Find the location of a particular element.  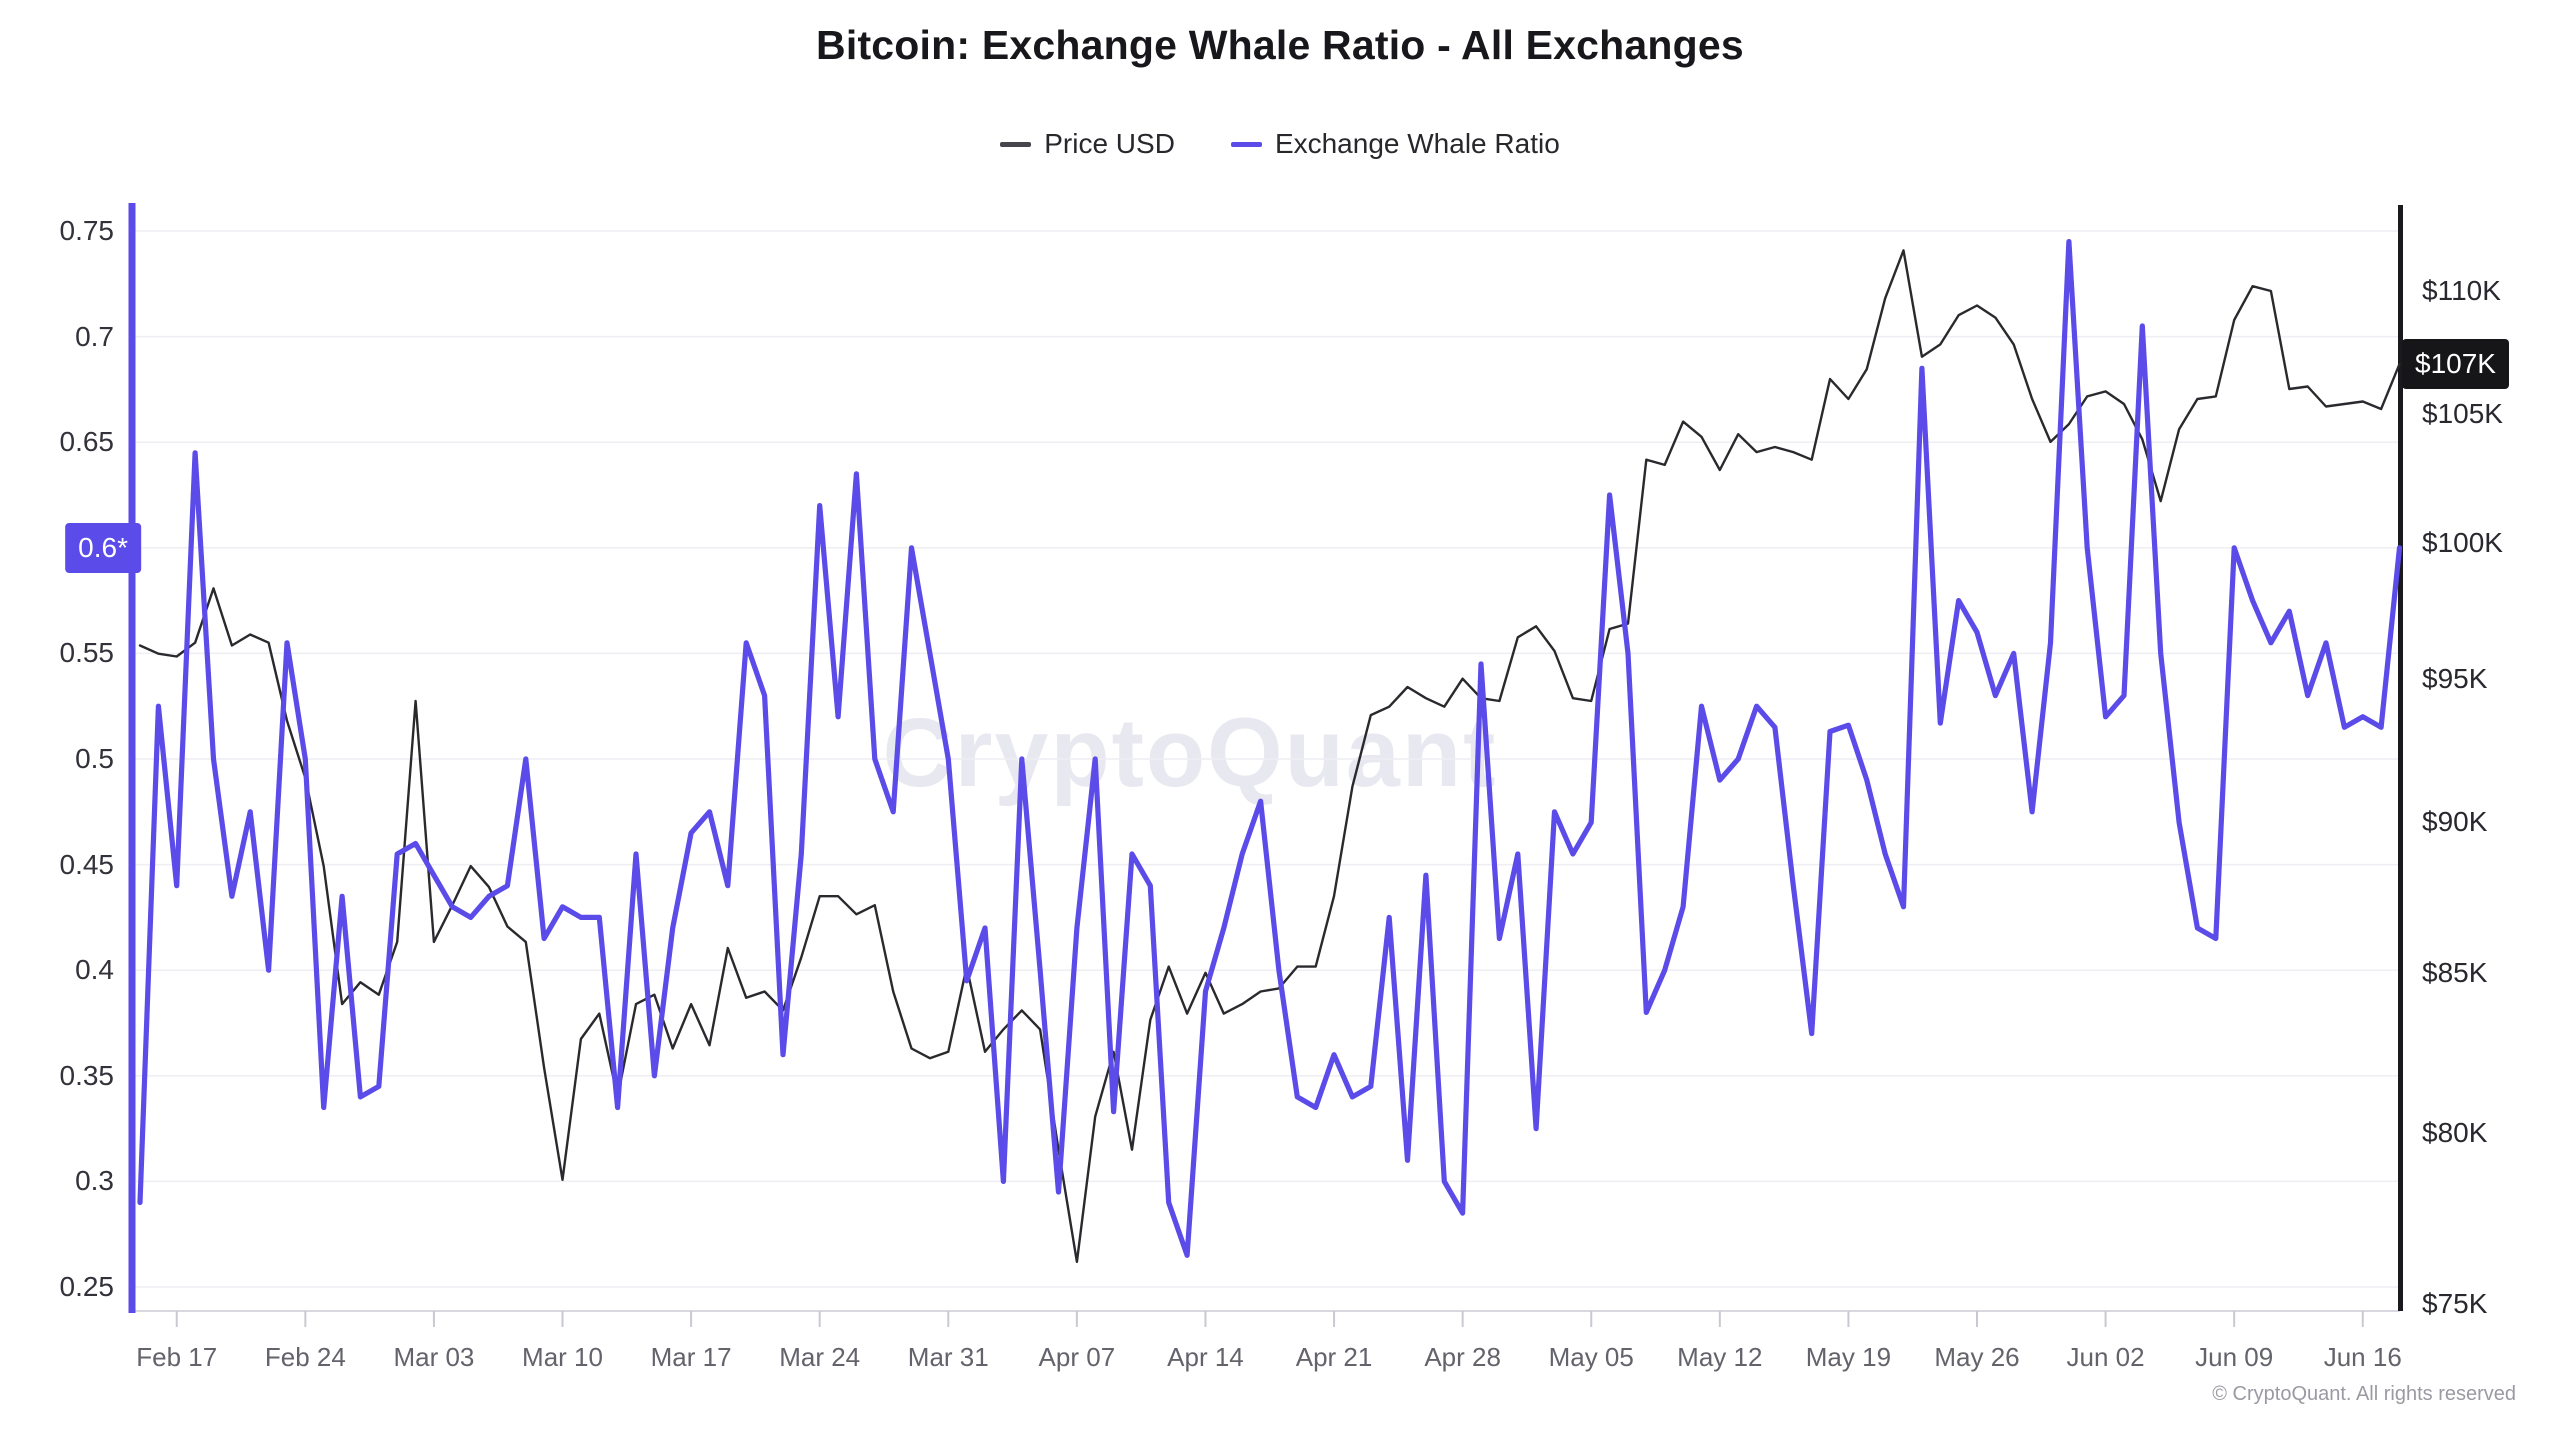

legend-label: Exchange Whale Ratio is located at coordinates (1417, 143).